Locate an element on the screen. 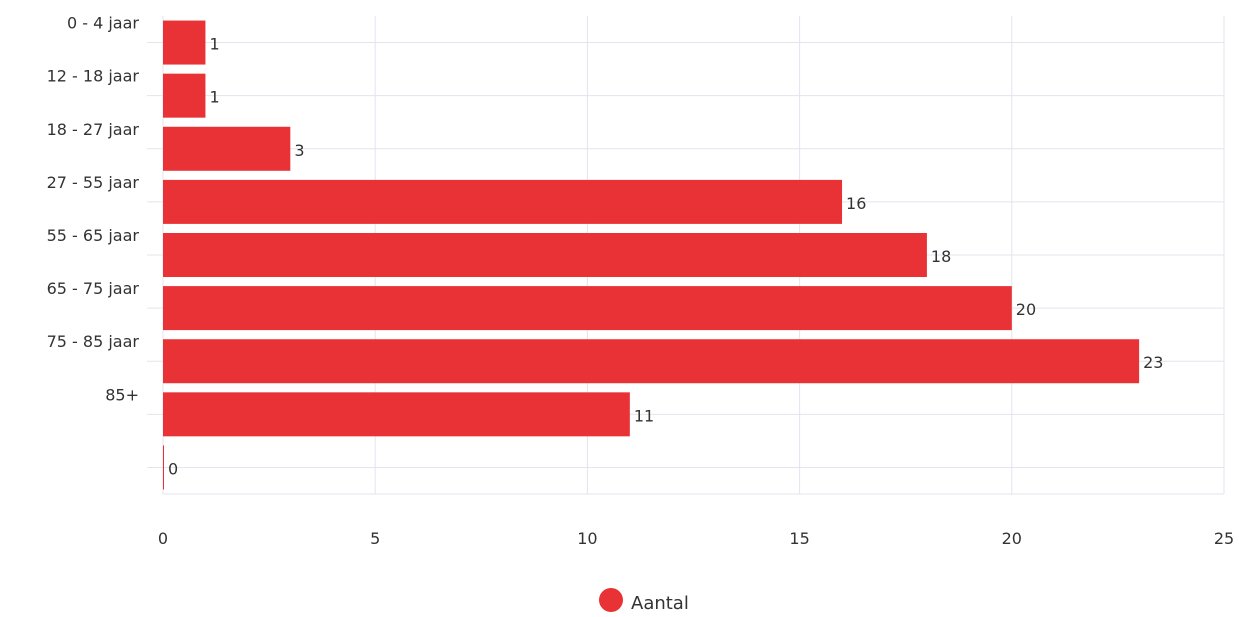  legend-marker is located at coordinates (611, 600).